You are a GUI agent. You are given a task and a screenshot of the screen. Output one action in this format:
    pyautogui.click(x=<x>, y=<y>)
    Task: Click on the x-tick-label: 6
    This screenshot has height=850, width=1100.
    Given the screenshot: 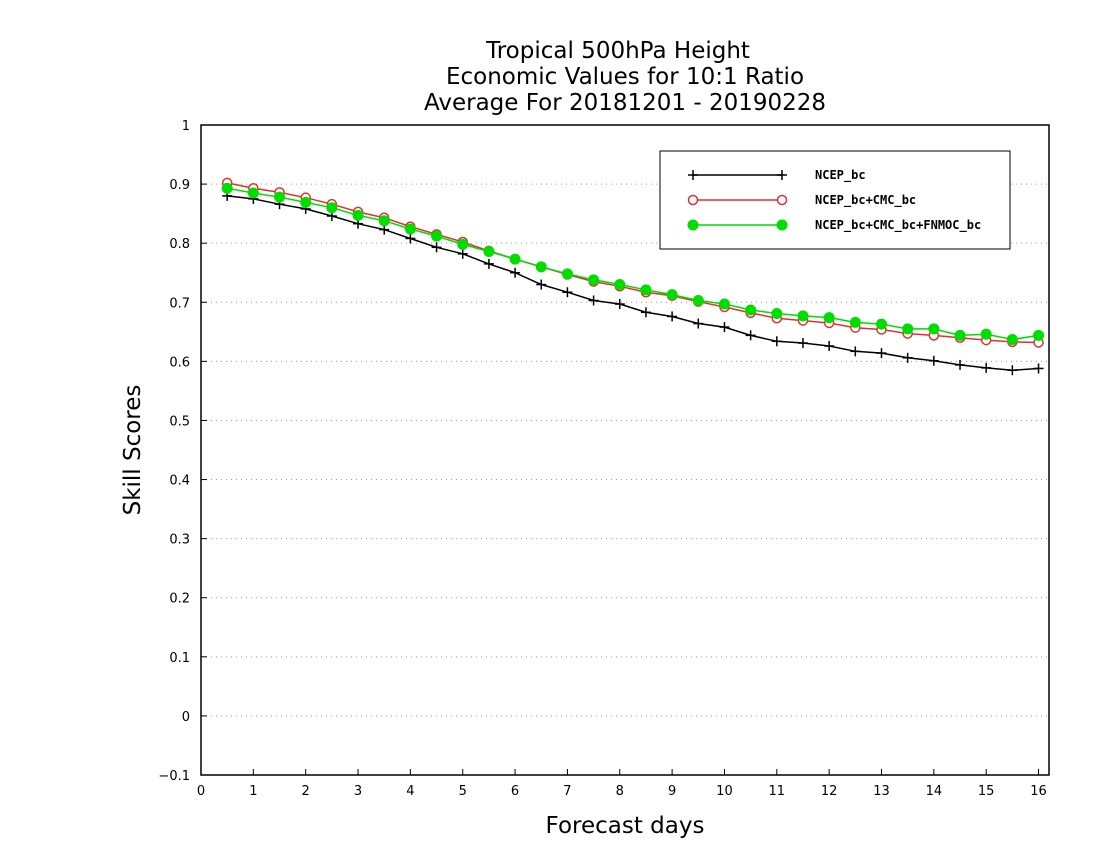 What is the action you would take?
    pyautogui.click(x=515, y=791)
    